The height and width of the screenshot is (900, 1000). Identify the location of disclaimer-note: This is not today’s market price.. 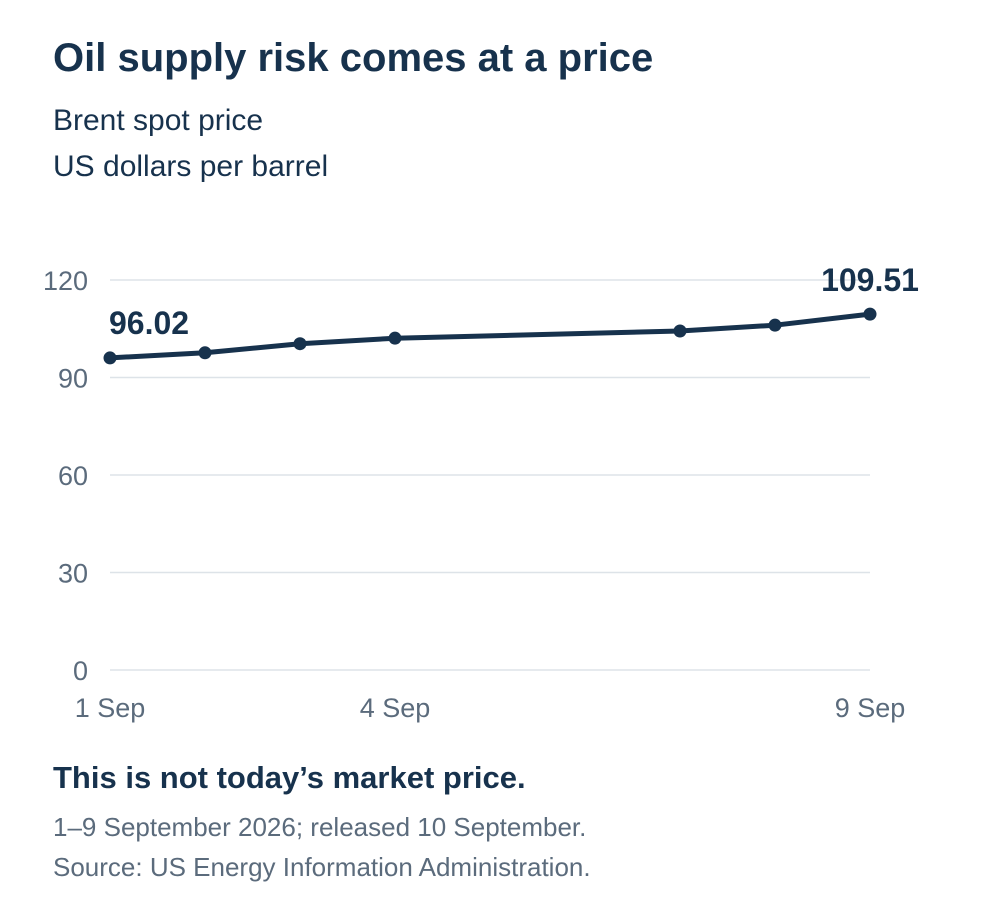
(289, 777).